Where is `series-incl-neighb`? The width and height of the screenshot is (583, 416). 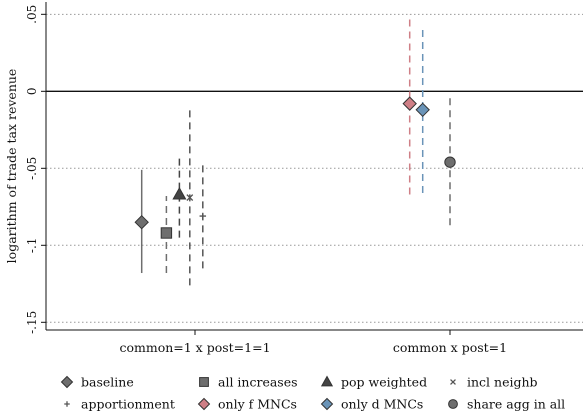
series-incl-neighb is located at coordinates (190, 197).